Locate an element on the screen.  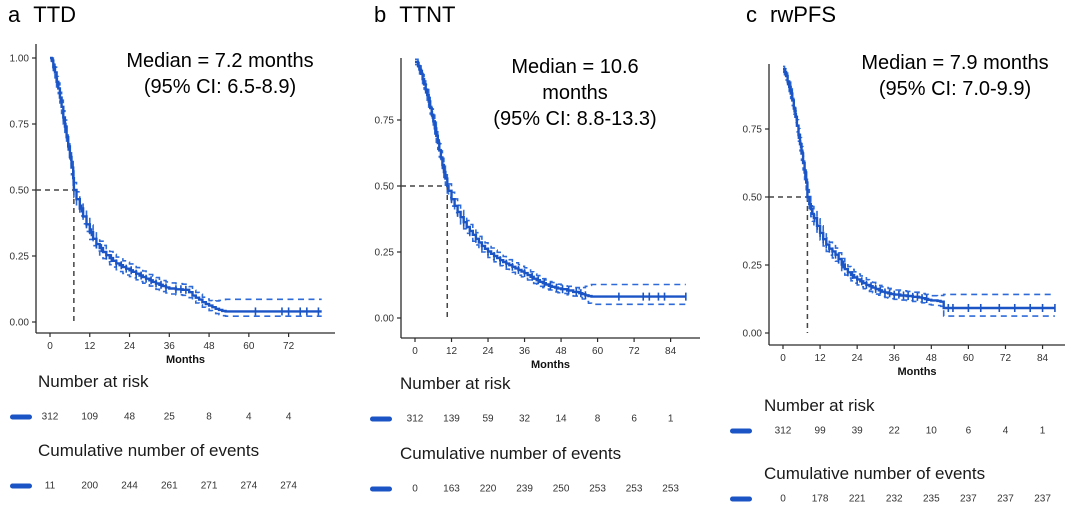
count-value: 14 is located at coordinates (561, 419).